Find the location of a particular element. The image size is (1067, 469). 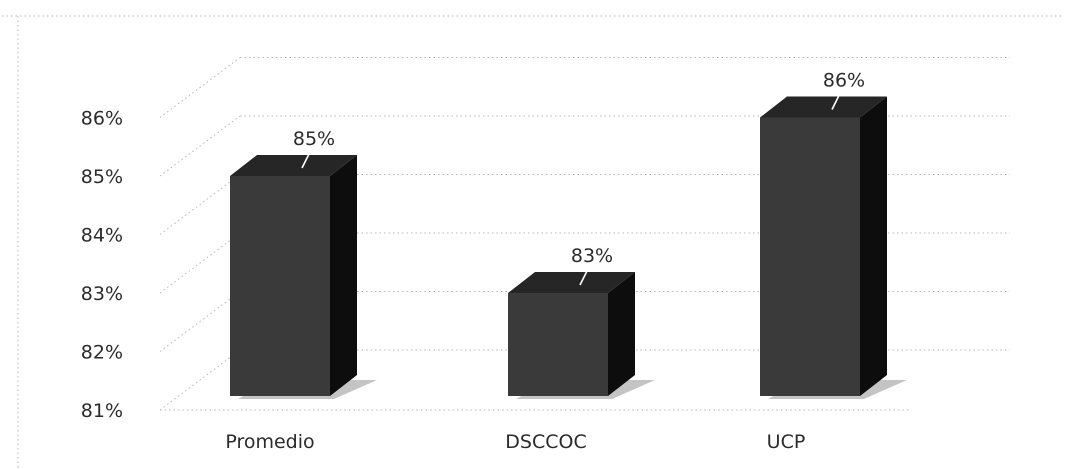

y-tick-label: 82% is located at coordinates (102, 353).